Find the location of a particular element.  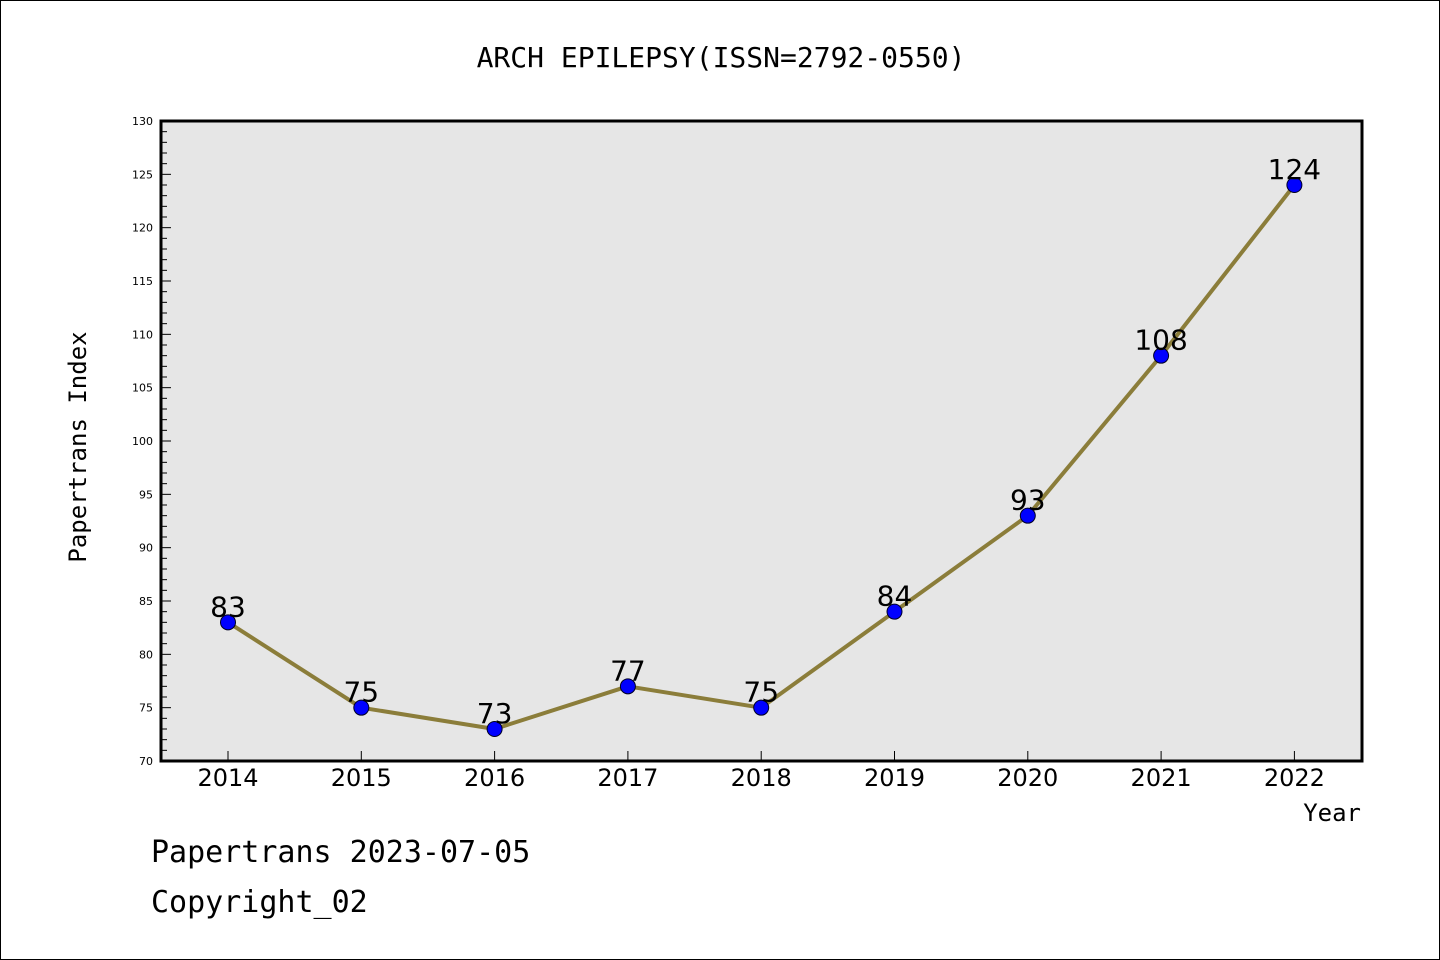

y-tick-label: 125 is located at coordinates (142, 174).